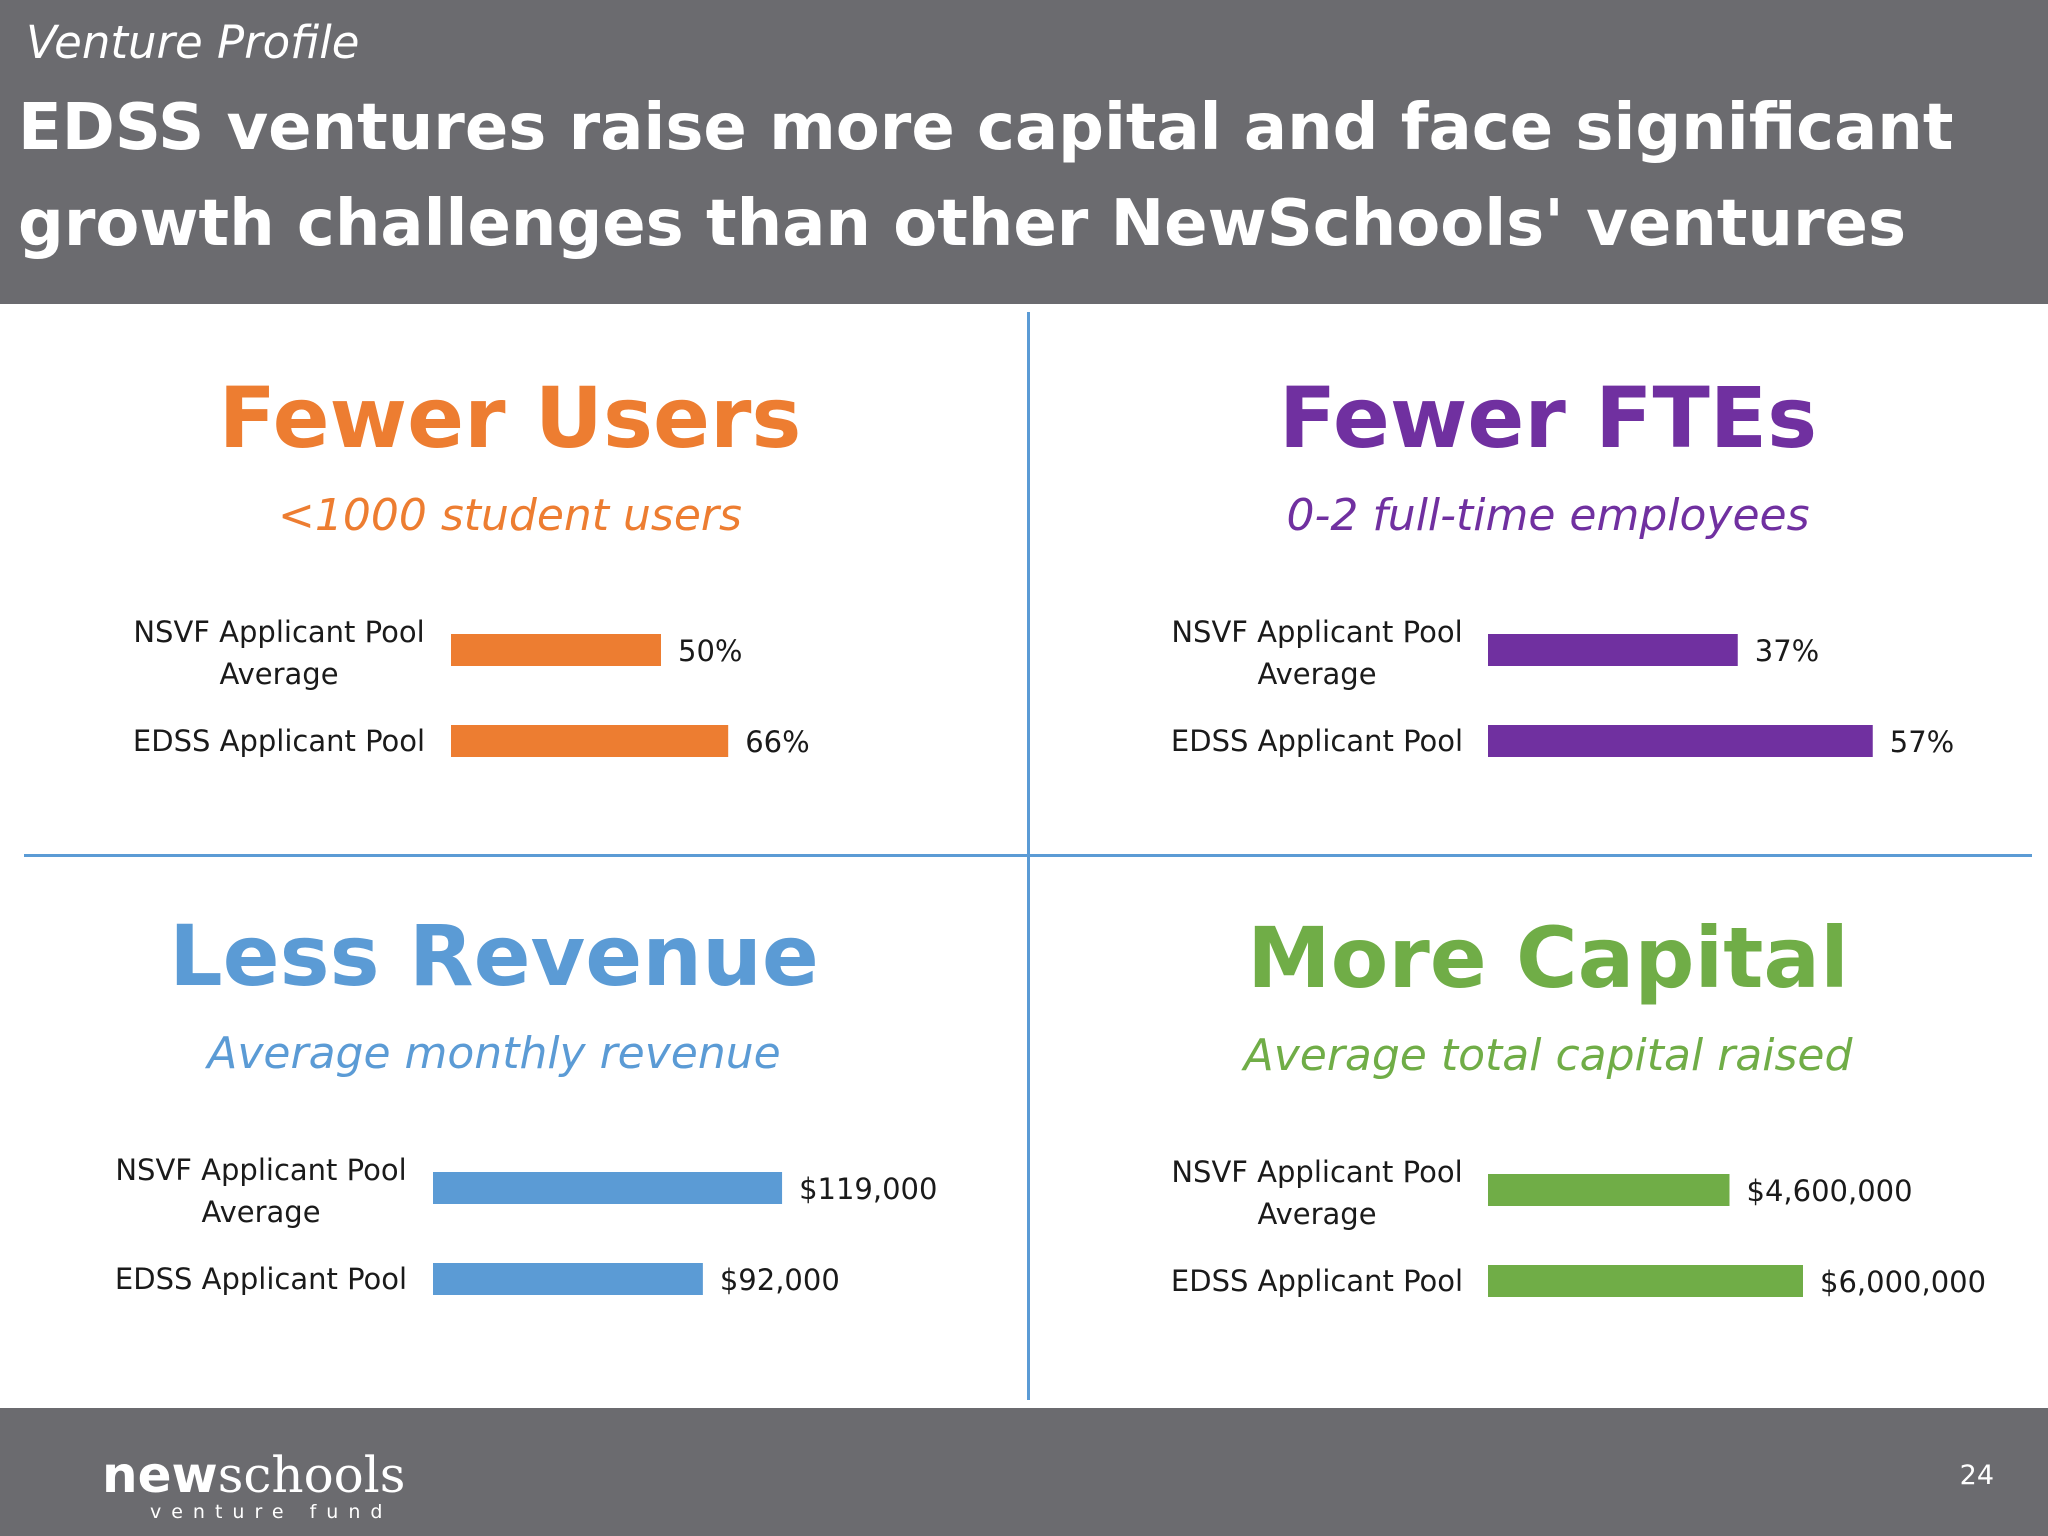  I want to click on logo-word-bold: new, so click(160, 1475).